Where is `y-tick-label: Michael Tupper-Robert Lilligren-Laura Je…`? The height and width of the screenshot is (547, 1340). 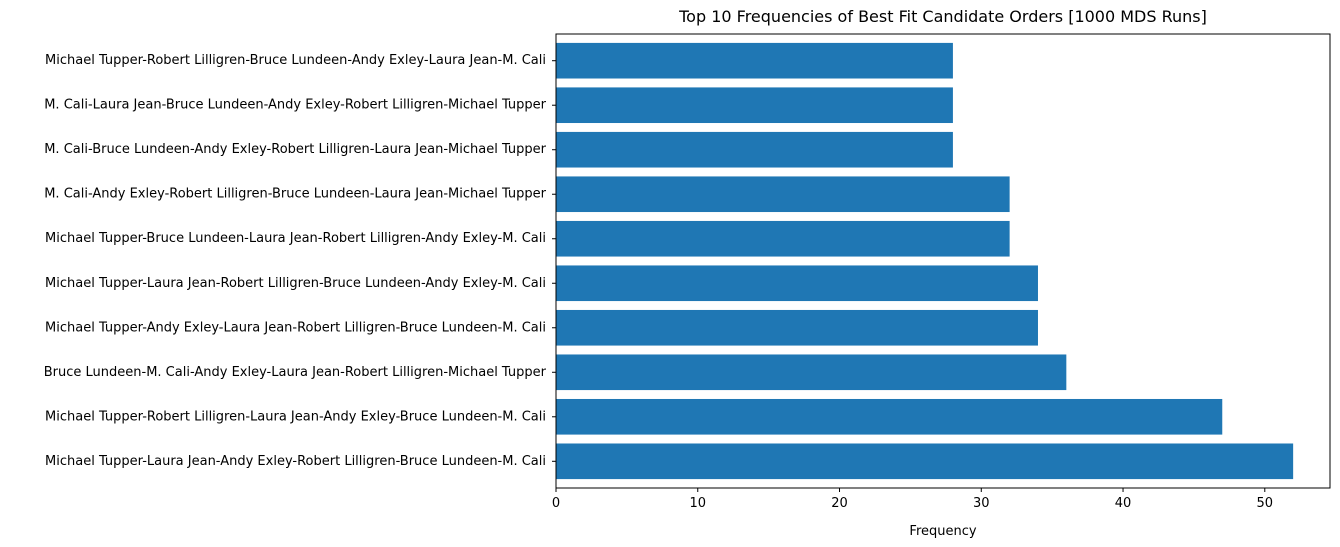
y-tick-label: Michael Tupper-Robert Lilligren-Laura Je… is located at coordinates (295, 416).